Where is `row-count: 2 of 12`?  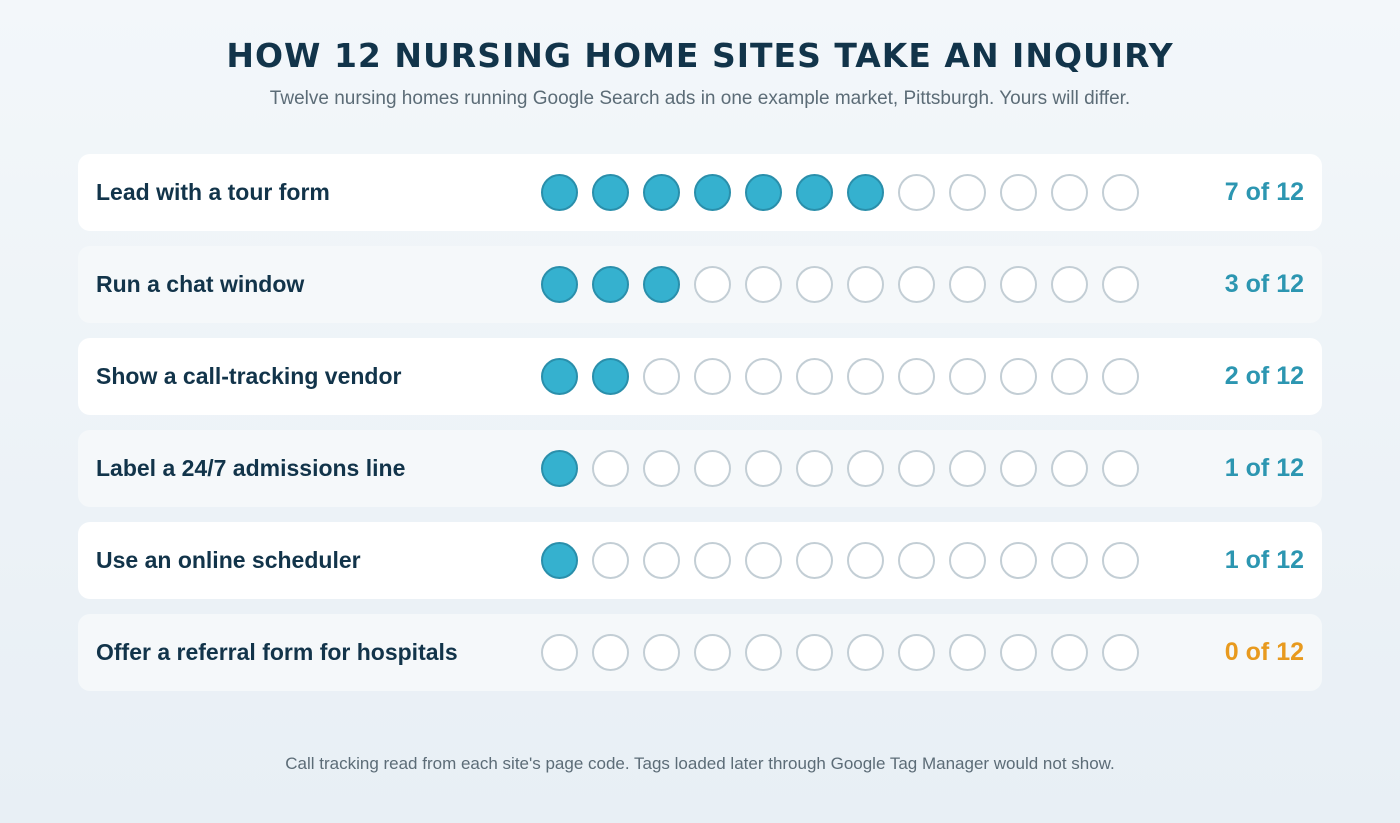 row-count: 2 of 12 is located at coordinates (1264, 376).